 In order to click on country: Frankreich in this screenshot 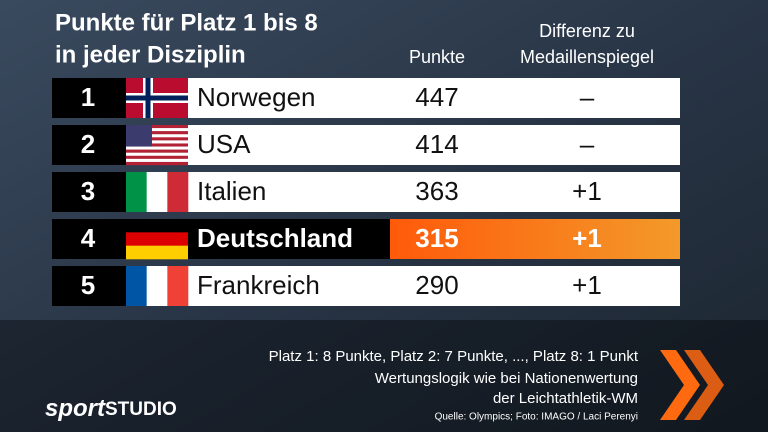, I will do `click(258, 285)`.